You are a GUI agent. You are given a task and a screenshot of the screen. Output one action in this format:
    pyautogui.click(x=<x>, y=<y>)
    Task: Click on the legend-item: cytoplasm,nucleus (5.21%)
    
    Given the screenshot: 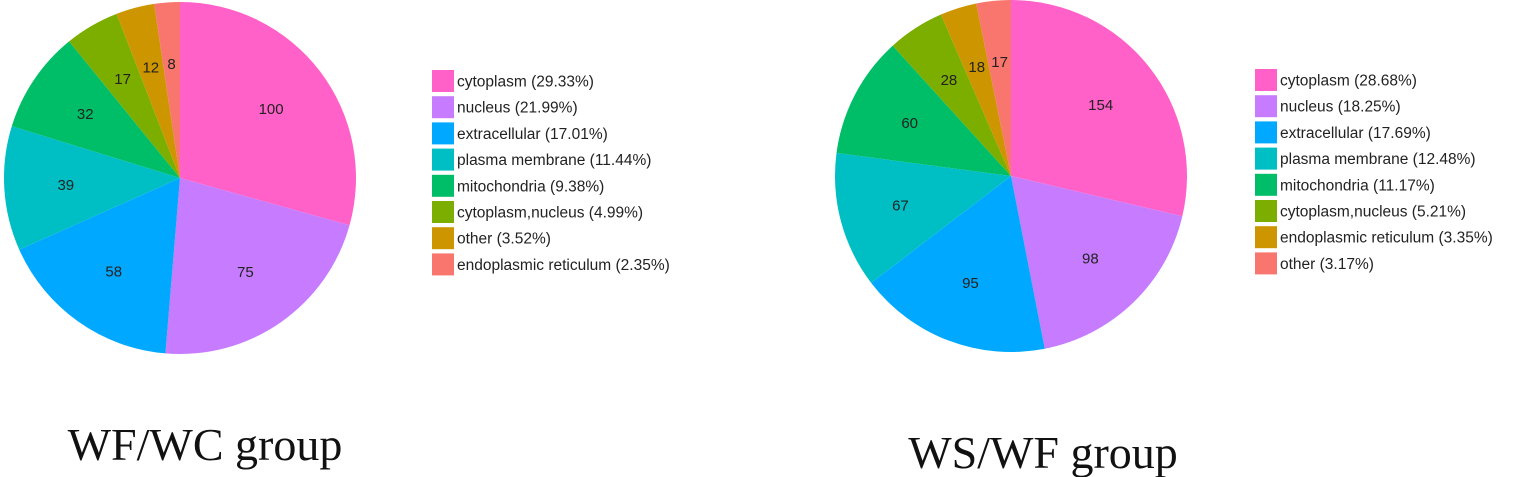 What is the action you would take?
    pyautogui.click(x=1360, y=211)
    